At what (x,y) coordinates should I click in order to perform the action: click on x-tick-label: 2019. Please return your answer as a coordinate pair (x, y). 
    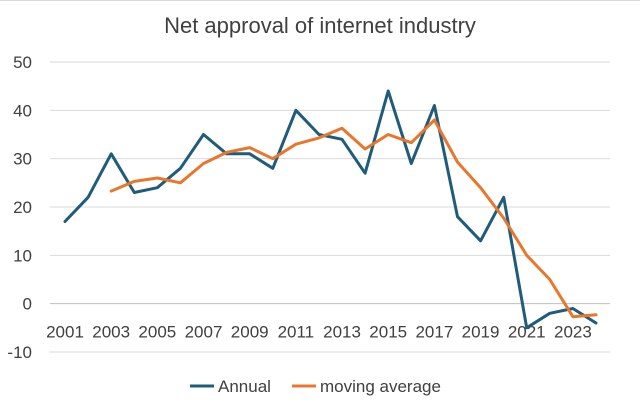
    Looking at the image, I should click on (481, 332).